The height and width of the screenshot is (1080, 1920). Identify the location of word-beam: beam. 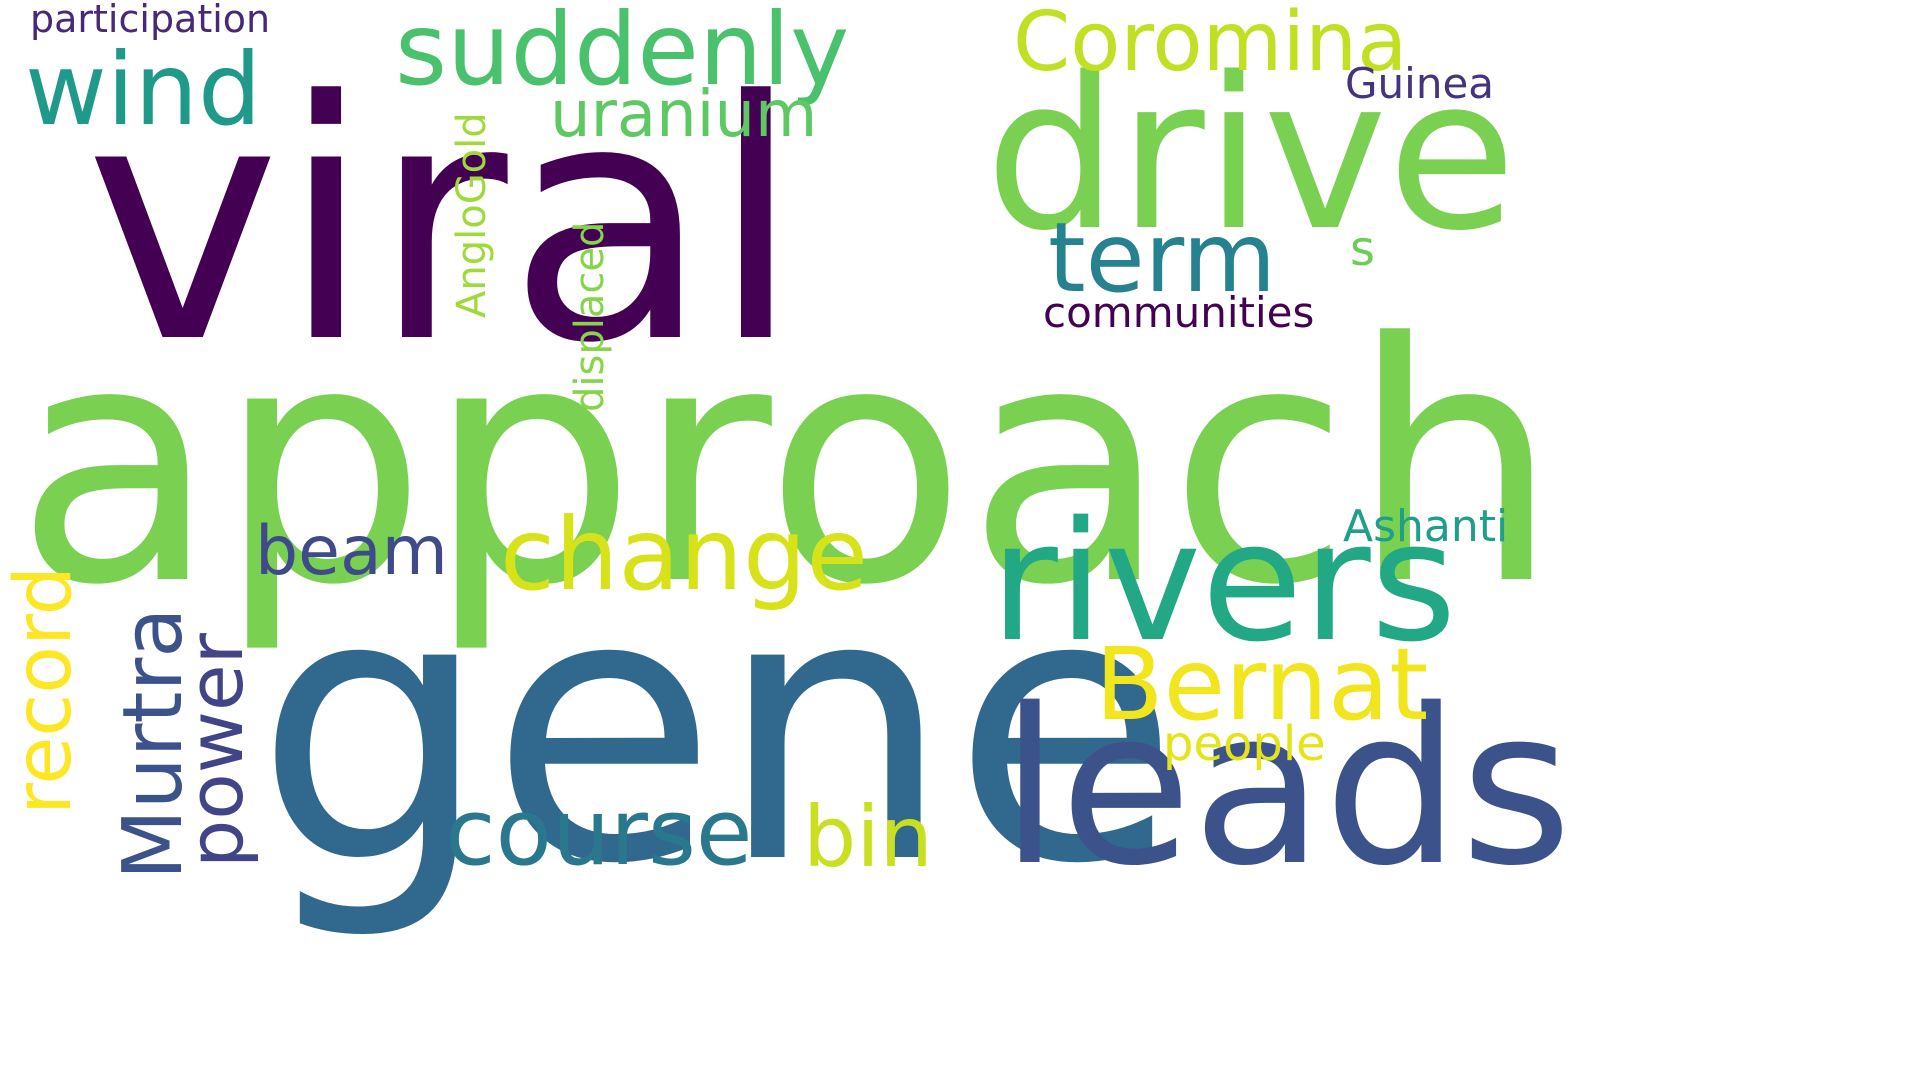
(351, 551).